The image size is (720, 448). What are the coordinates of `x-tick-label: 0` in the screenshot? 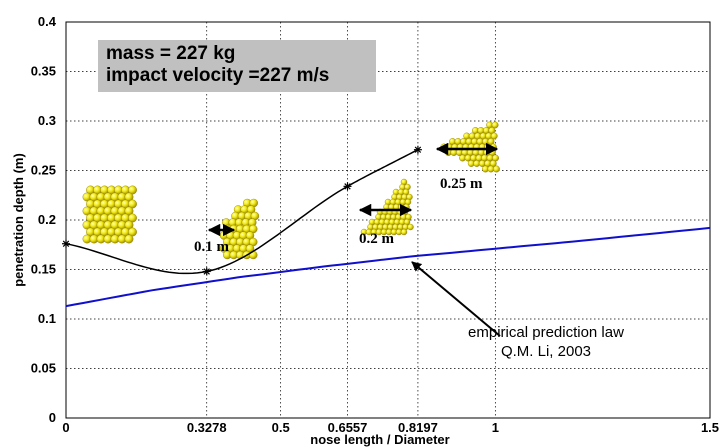 It's located at (65, 427).